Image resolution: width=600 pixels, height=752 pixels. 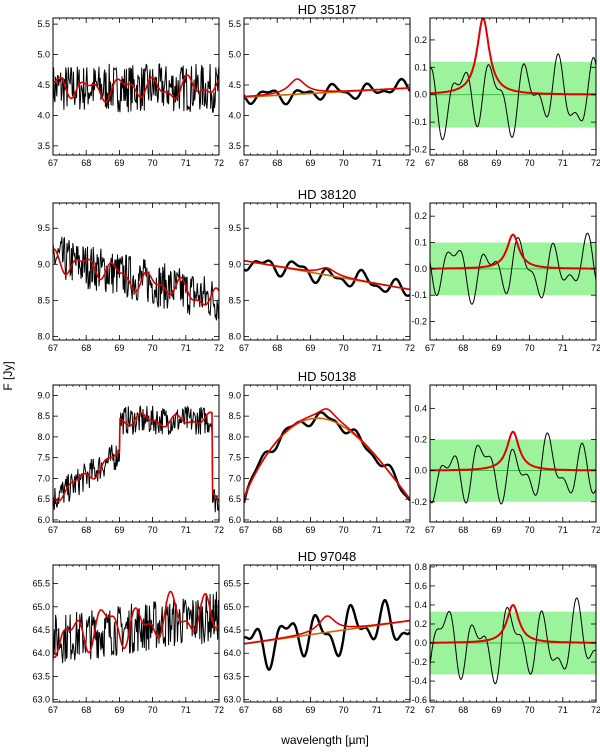 I want to click on y-tick-label: 3.5, so click(x=234, y=146).